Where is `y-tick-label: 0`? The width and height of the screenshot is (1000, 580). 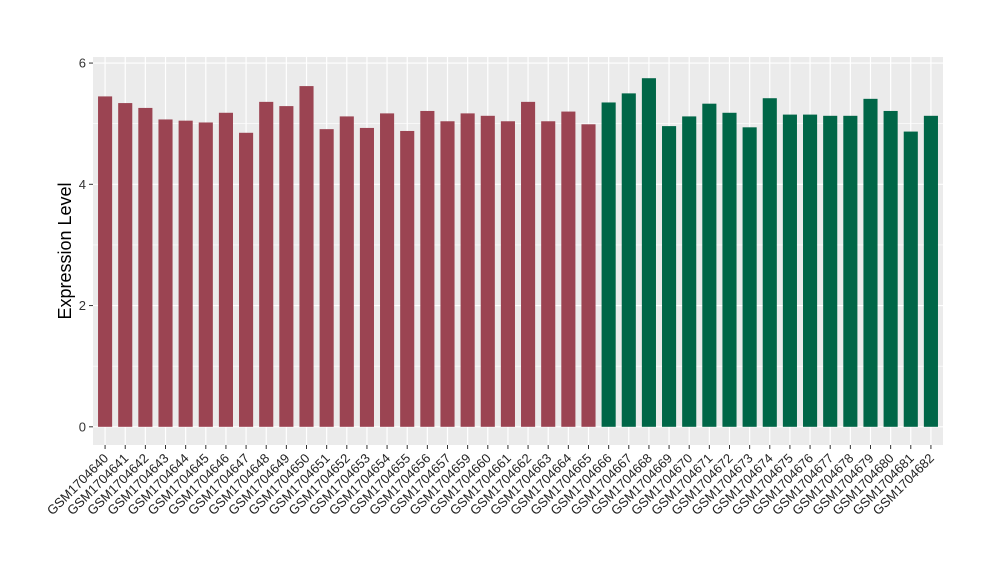
y-tick-label: 0 is located at coordinates (82, 426).